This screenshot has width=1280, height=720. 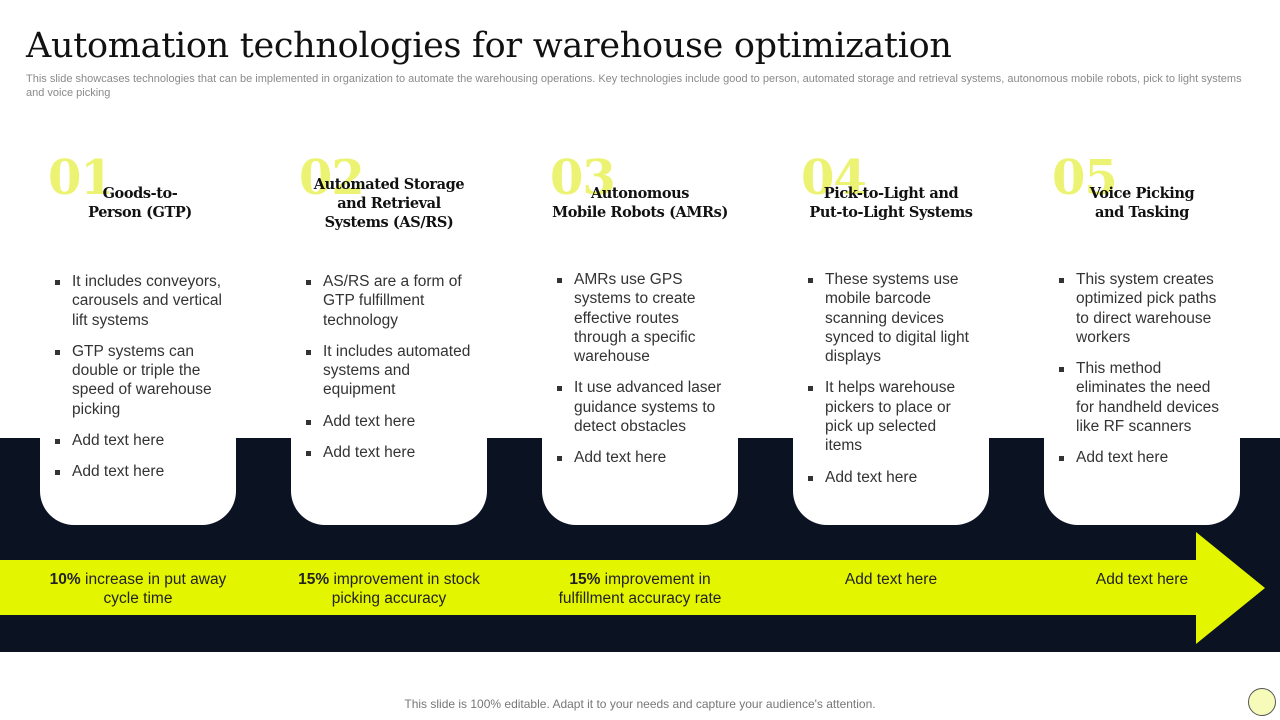 What do you see at coordinates (140, 203) in the screenshot?
I see `technology-heading: Goods-to- Person (GTP)` at bounding box center [140, 203].